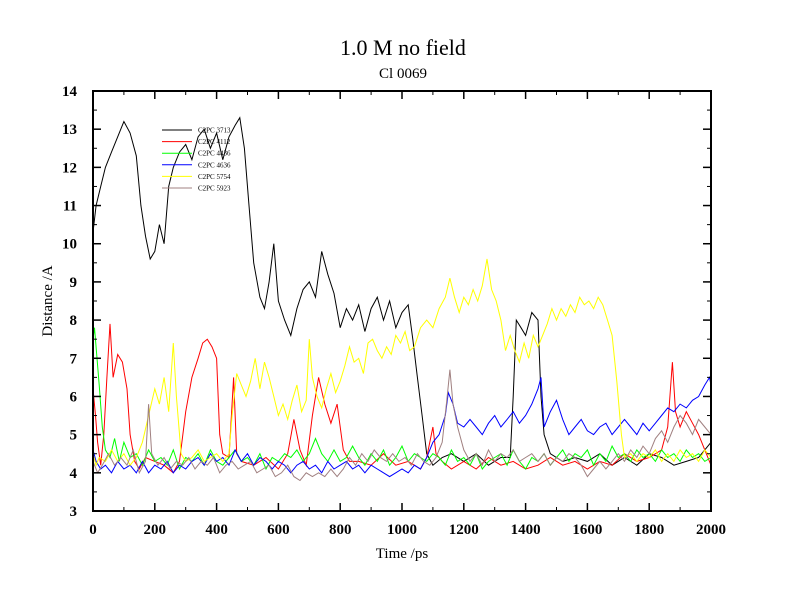 This screenshot has height=600, width=800. Describe the element at coordinates (69, 130) in the screenshot. I see `y-tick-label: 13` at that location.